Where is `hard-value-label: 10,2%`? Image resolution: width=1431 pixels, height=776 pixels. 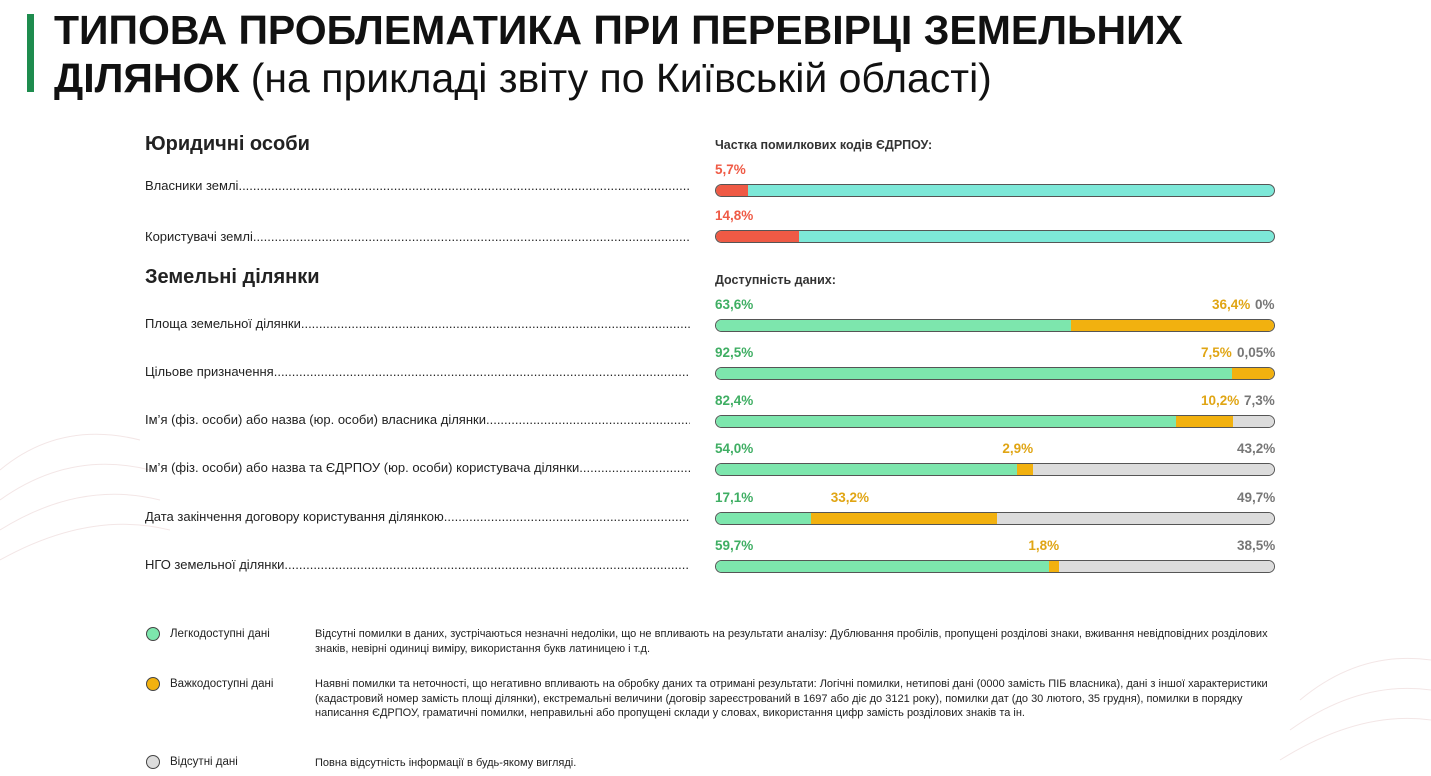 hard-value-label: 10,2% is located at coordinates (1220, 400).